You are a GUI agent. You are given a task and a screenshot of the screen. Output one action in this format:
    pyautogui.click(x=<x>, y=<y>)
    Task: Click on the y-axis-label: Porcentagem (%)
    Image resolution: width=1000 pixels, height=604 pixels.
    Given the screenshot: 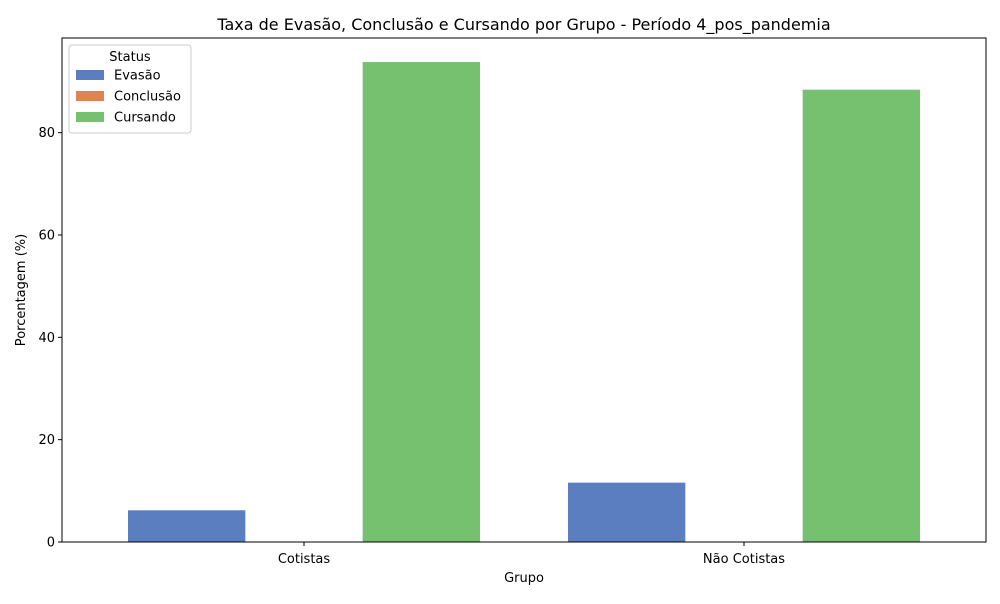 What is the action you would take?
    pyautogui.click(x=21, y=290)
    